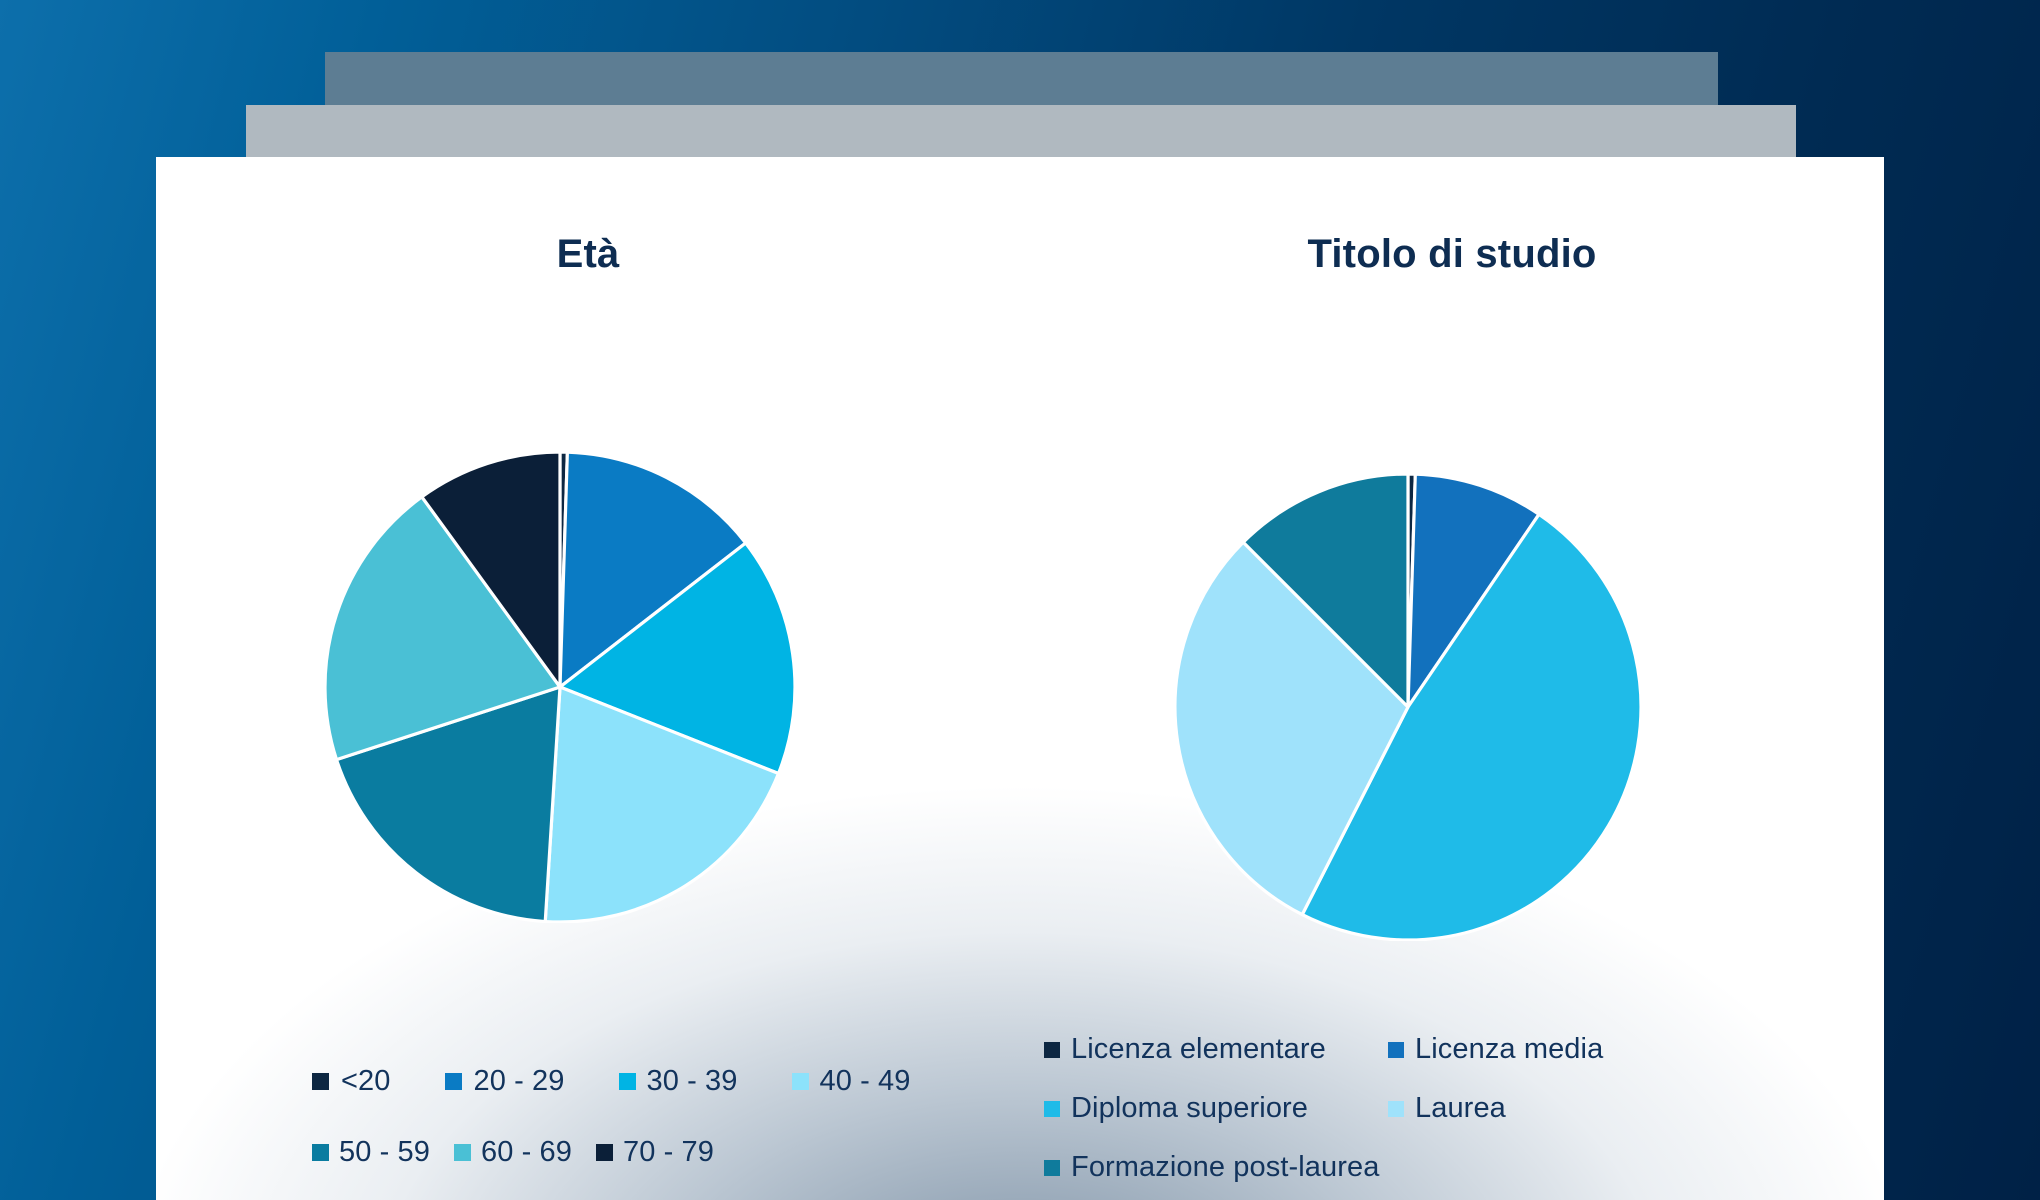 The image size is (2040, 1200). I want to click on panel-title-education: Titolo di studio, so click(1452, 254).